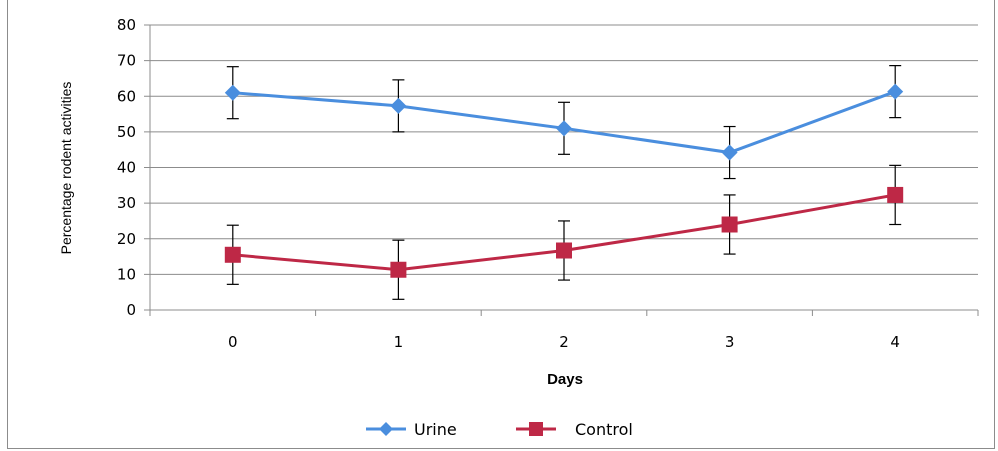  Describe the element at coordinates (233, 342) in the screenshot. I see `x-tick-label: 0` at that location.